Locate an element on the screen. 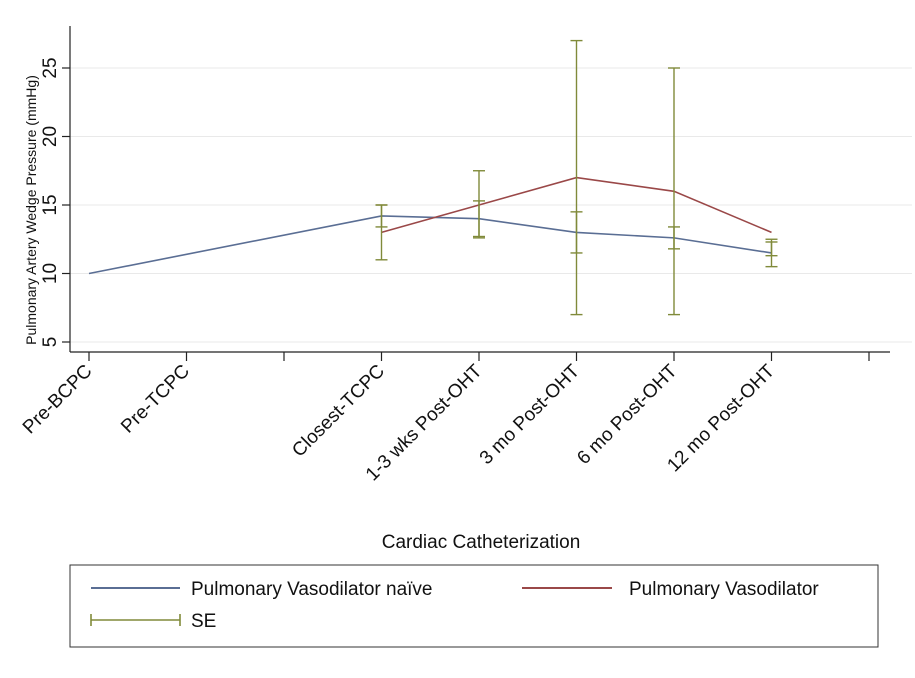  y-ticks: 5 10 15 20 25 is located at coordinates (55, 202).